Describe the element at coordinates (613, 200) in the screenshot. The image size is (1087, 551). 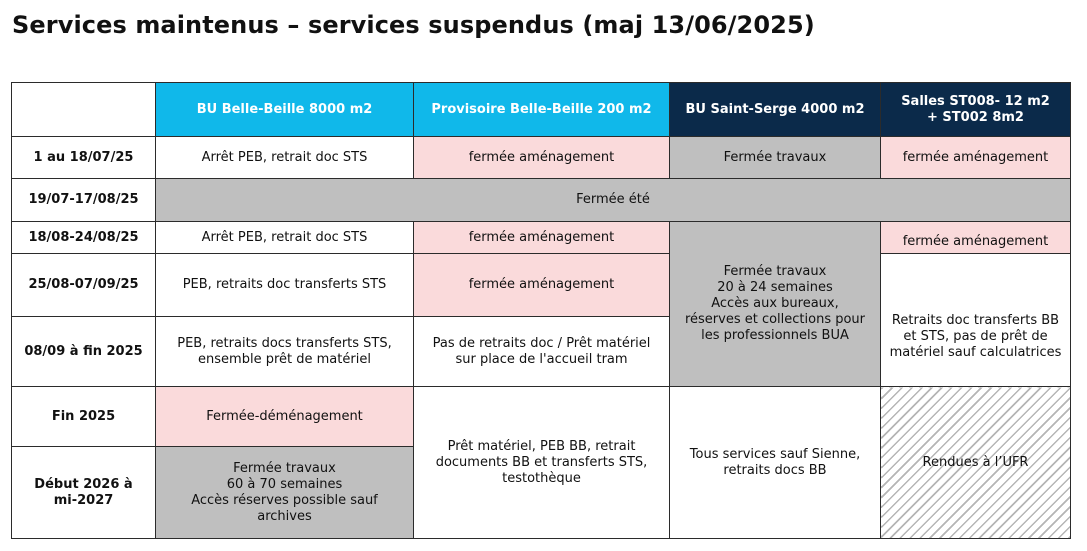
I see `table-cell-merged: Fermée été` at that location.